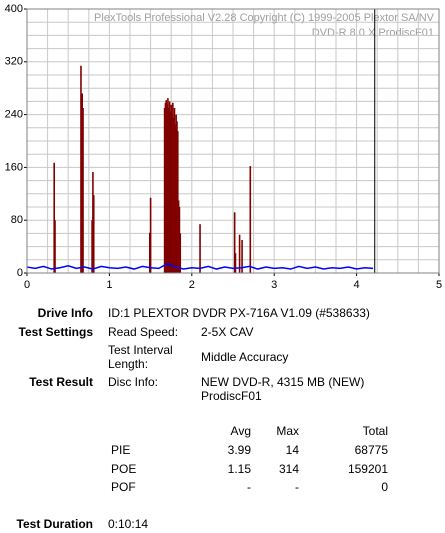 This screenshot has width=445, height=533. I want to click on table-cell: 159201, so click(367, 468).